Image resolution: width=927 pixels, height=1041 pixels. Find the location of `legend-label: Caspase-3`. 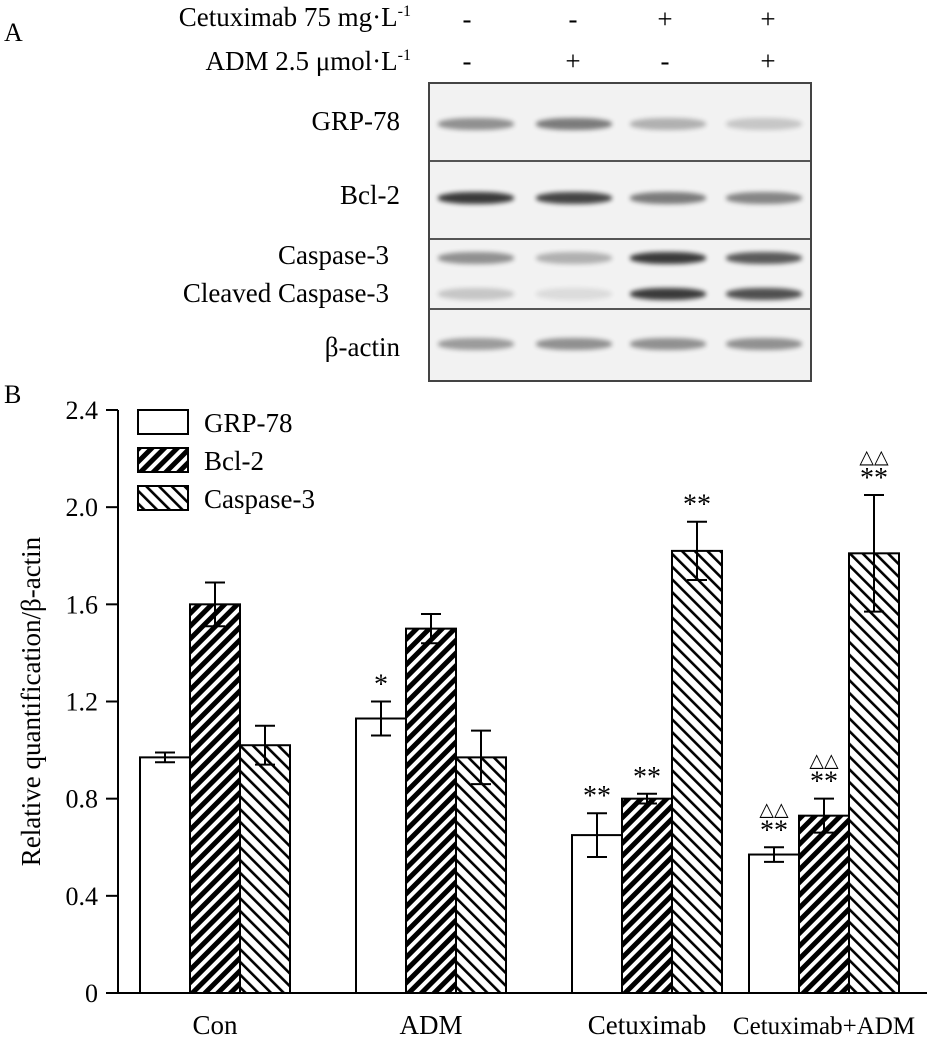

legend-label: Caspase-3 is located at coordinates (259, 499).